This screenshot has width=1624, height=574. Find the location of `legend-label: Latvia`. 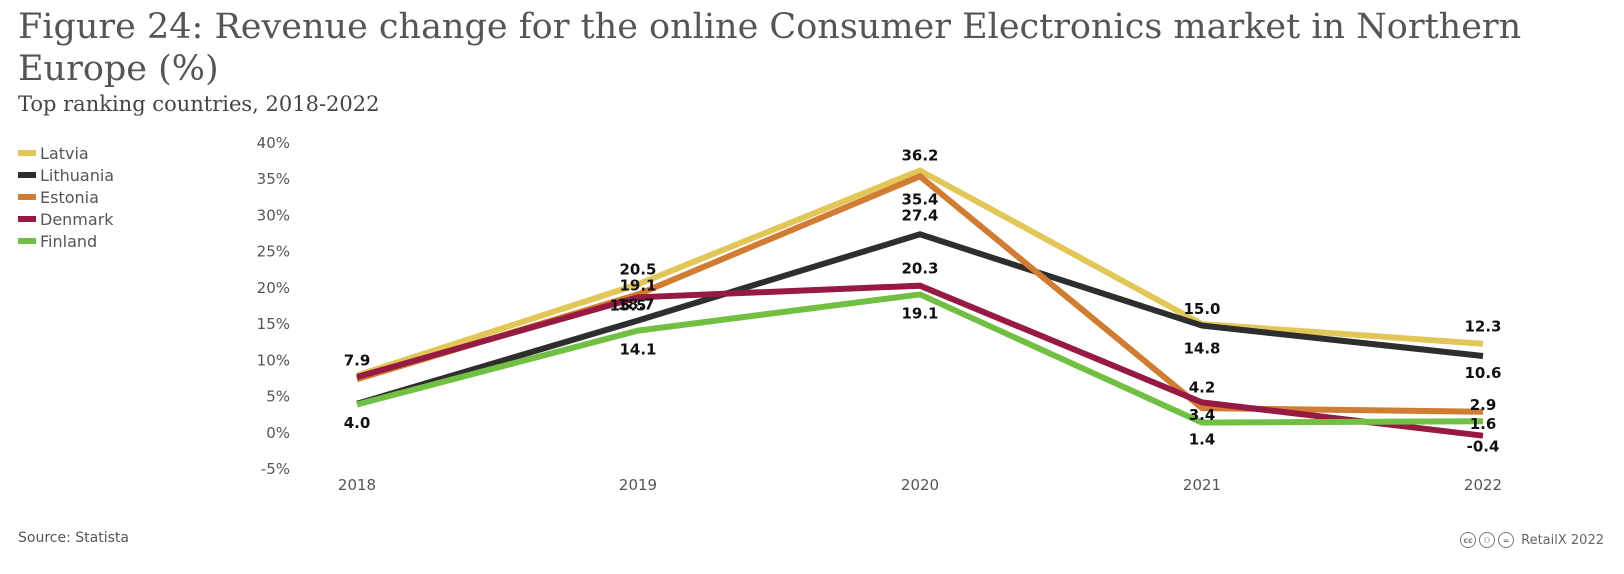

legend-label: Latvia is located at coordinates (64, 153).